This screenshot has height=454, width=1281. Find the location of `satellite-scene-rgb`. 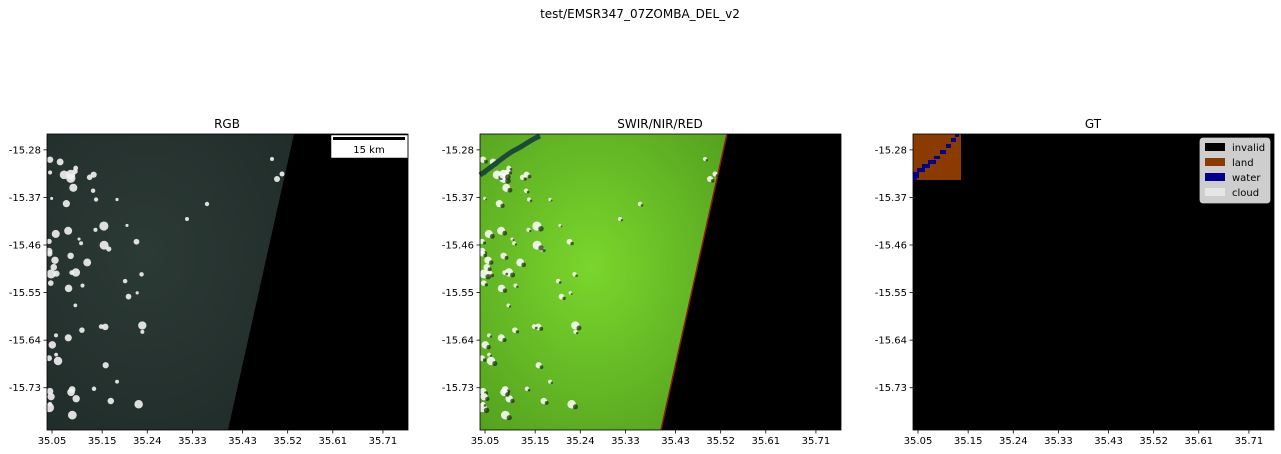

satellite-scene-rgb is located at coordinates (170, 282).